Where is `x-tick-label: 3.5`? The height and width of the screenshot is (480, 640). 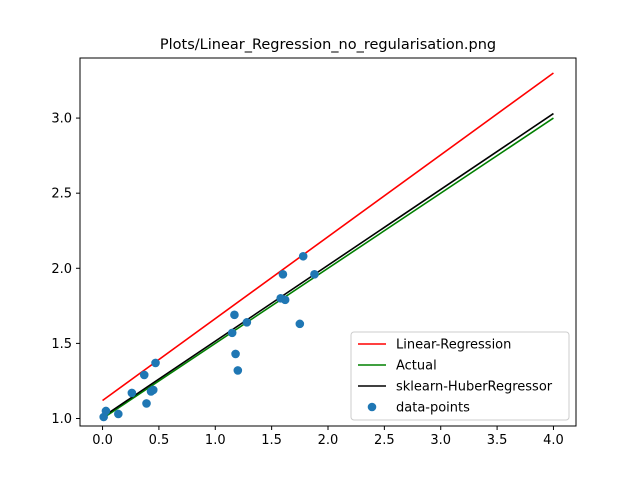
x-tick-label: 3.5 is located at coordinates (497, 440).